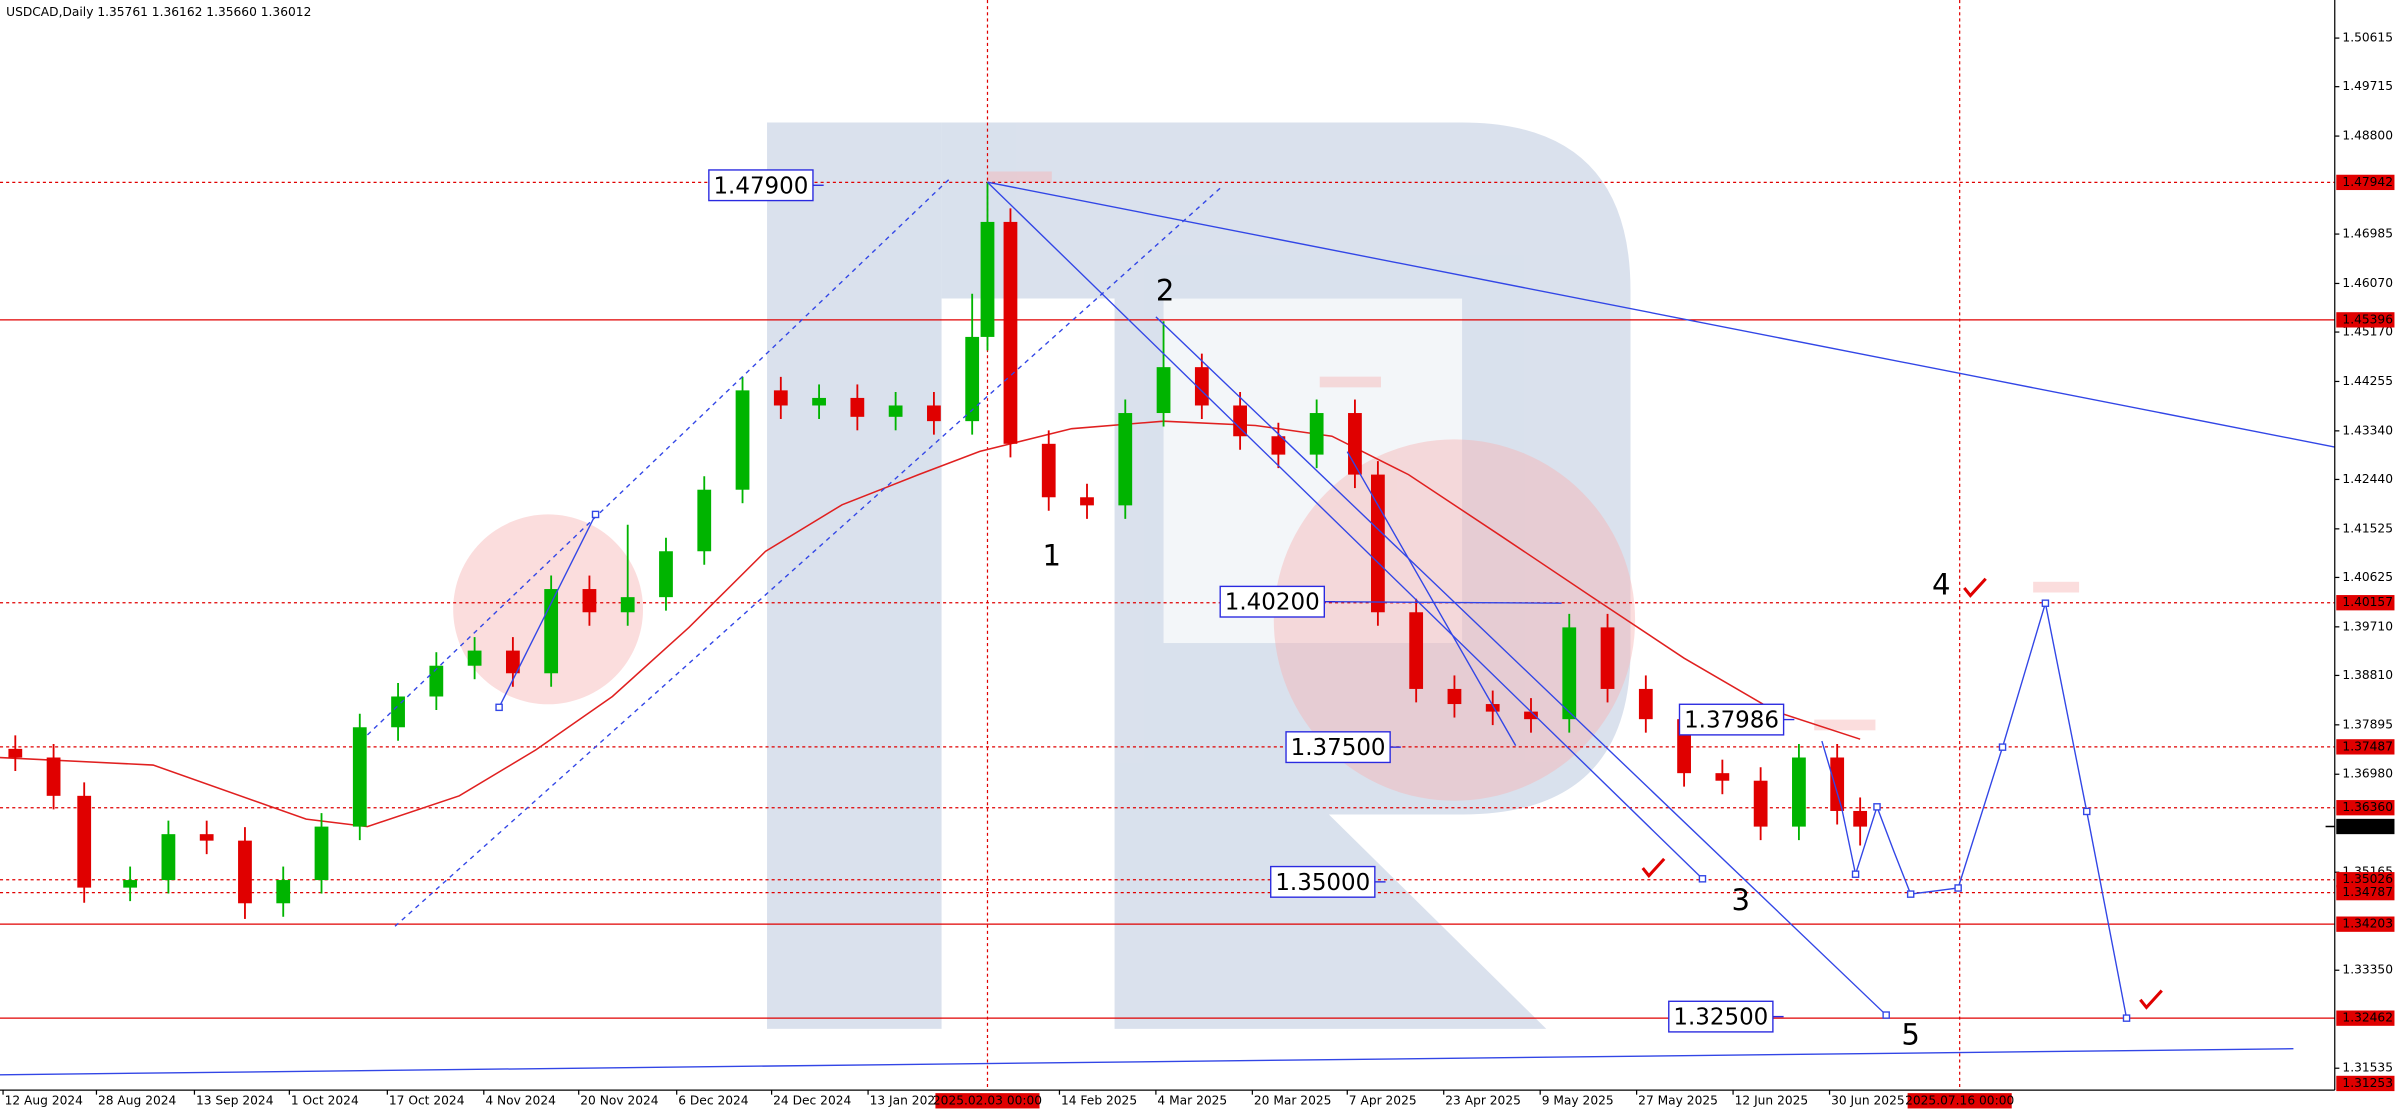 This screenshot has height=1110, width=2396. What do you see at coordinates (2367, 675) in the screenshot?
I see `y-tick-label: 1.38810` at bounding box center [2367, 675].